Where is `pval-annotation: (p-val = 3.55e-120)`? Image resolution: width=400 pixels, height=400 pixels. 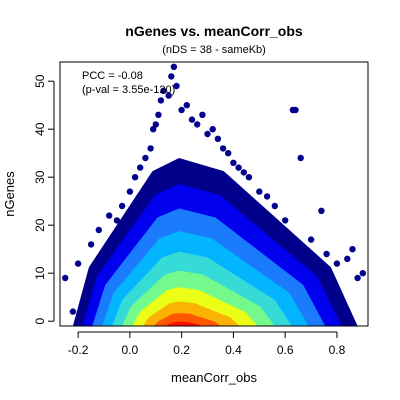 pval-annotation: (p-val = 3.55e-120) is located at coordinates (128, 90).